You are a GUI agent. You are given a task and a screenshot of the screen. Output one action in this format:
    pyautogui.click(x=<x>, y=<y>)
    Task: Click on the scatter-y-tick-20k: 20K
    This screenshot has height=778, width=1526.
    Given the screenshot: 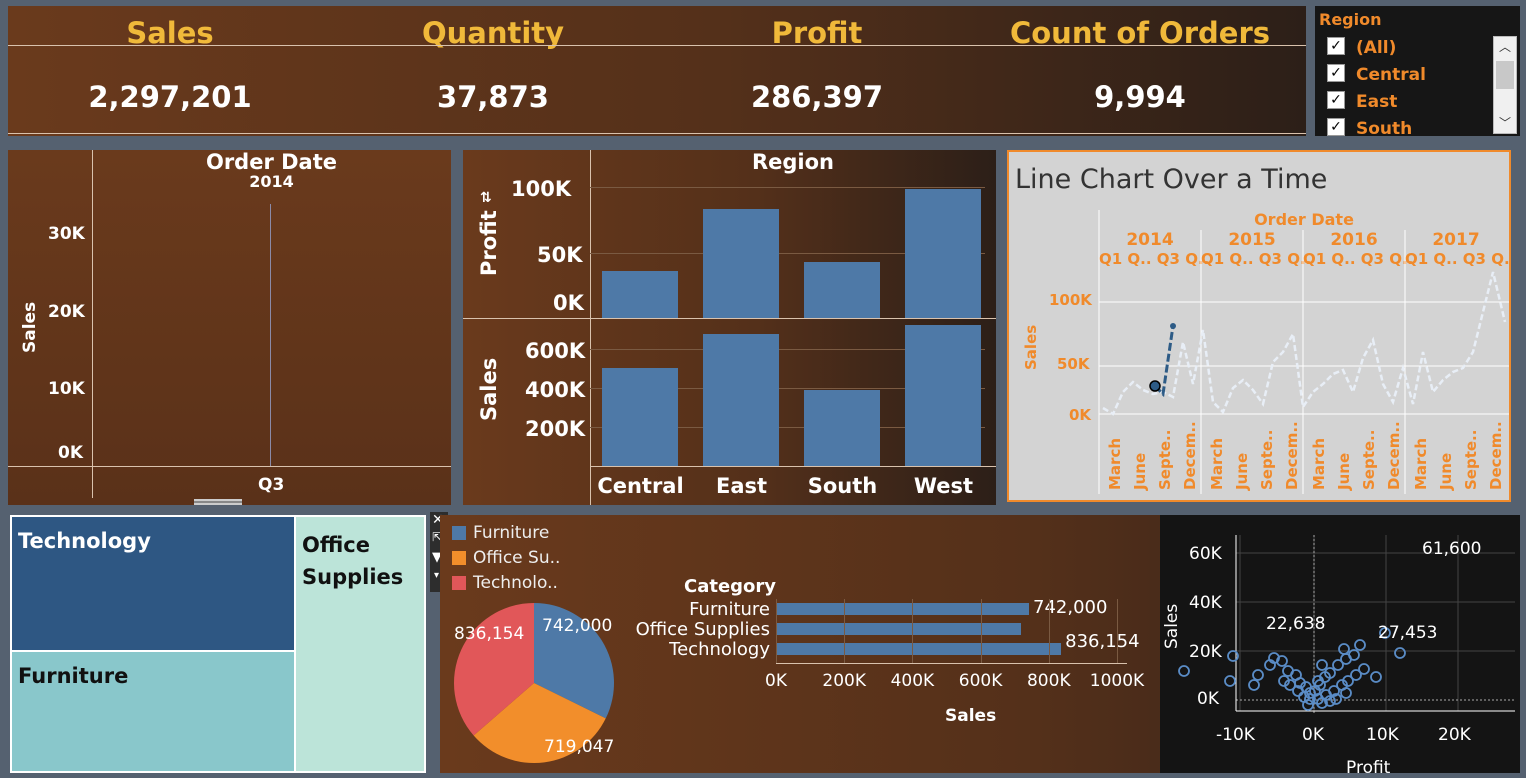 What is the action you would take?
    pyautogui.click(x=1205, y=652)
    